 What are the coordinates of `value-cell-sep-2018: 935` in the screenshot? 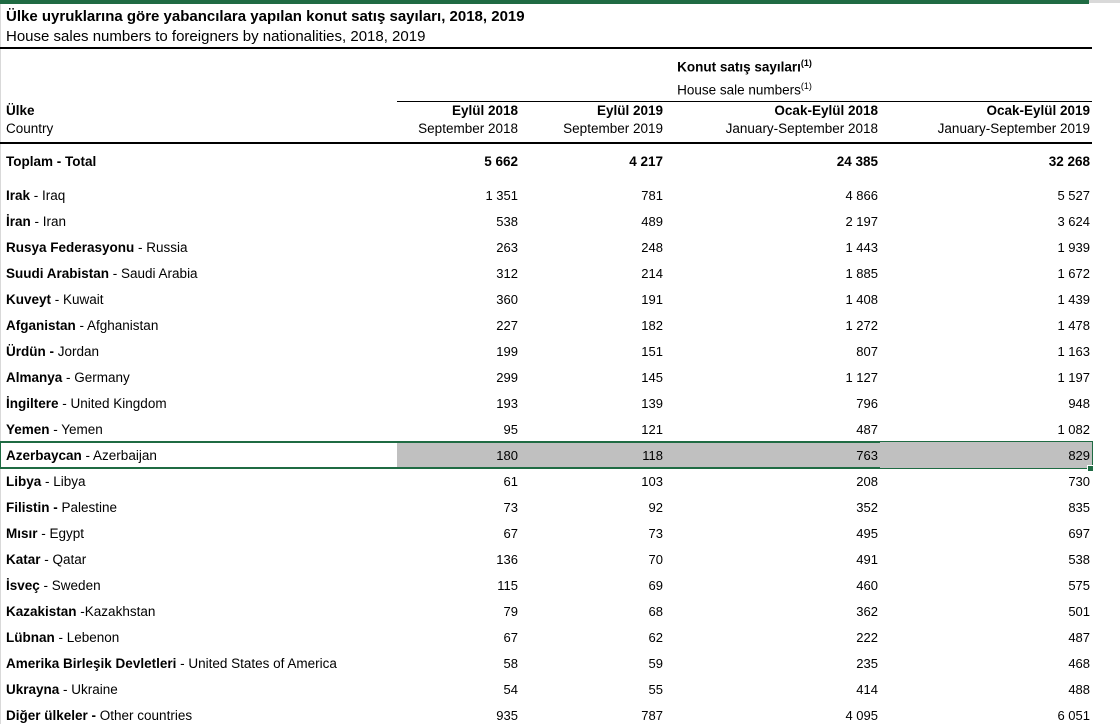 It's located at (458, 713).